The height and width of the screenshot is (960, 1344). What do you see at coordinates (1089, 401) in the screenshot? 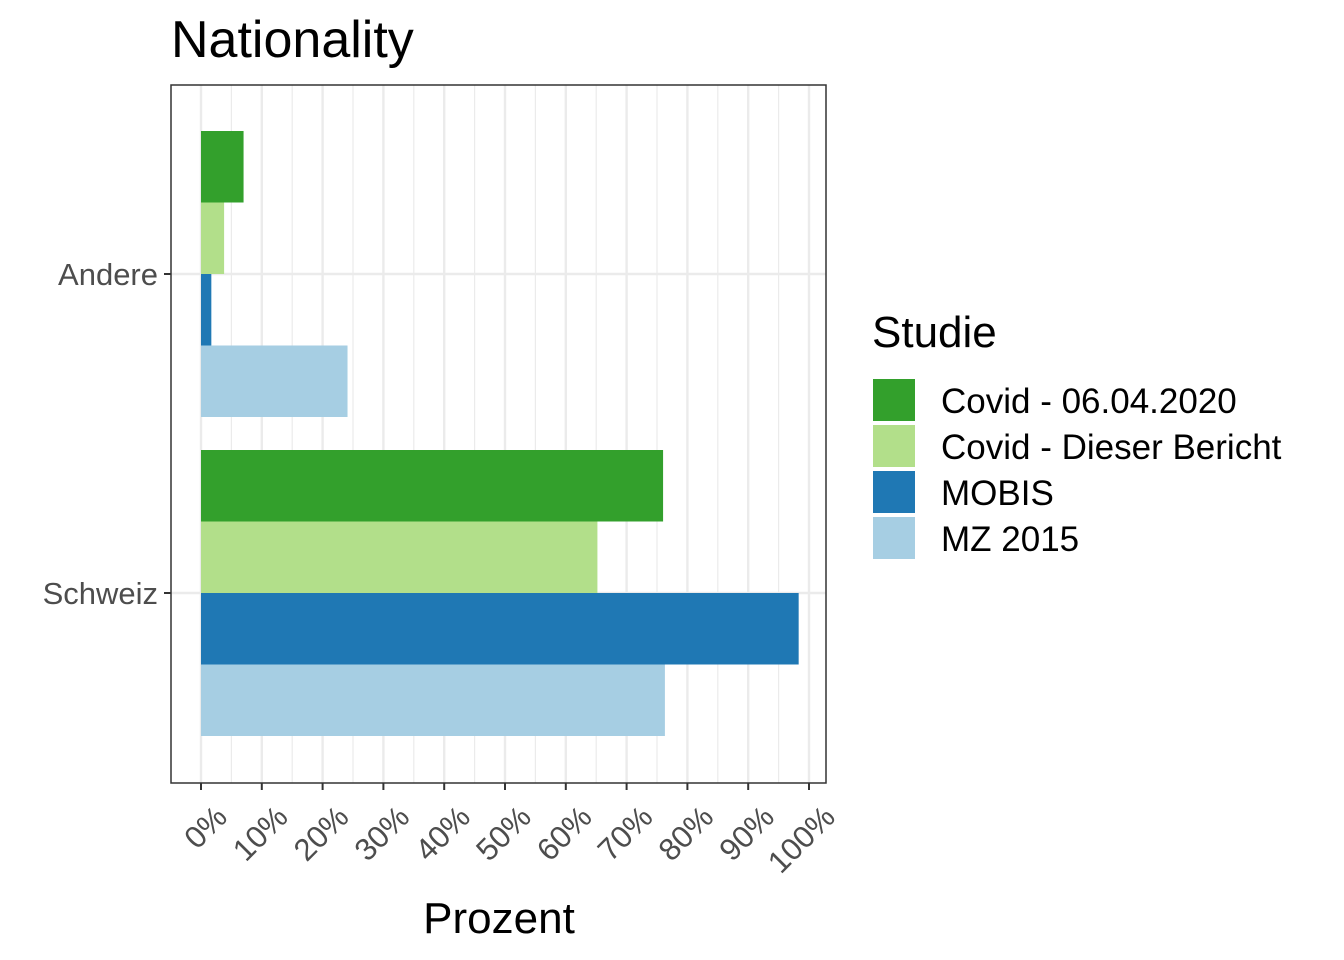
I see `legend-label: Covid - 06.04.2020` at bounding box center [1089, 401].